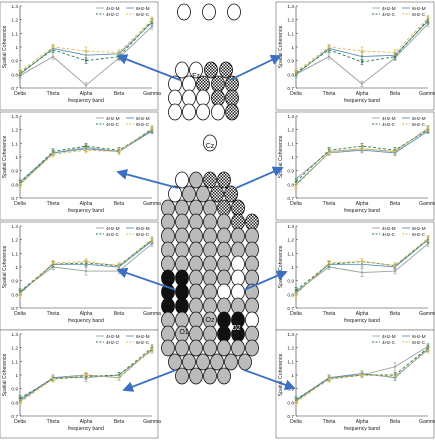  Describe the element at coordinates (123, 231) in the screenshot. I see `legend: 4Hz-M 6Hz-M 4Hz-C 6Hz-C` at that location.